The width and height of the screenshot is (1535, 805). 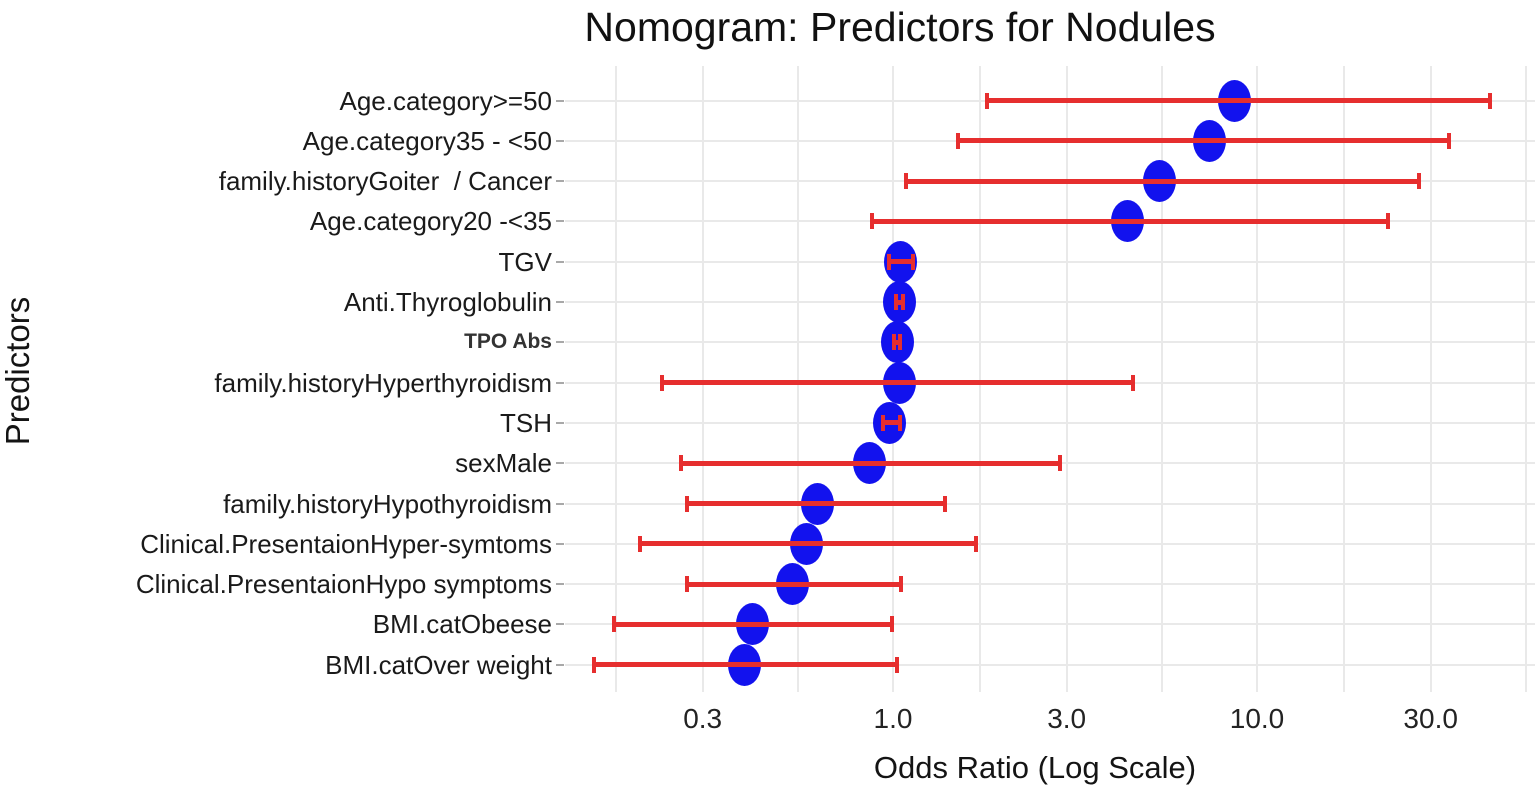 I want to click on chart-title: Nomogram: Predictors for Nodules, so click(x=900, y=27).